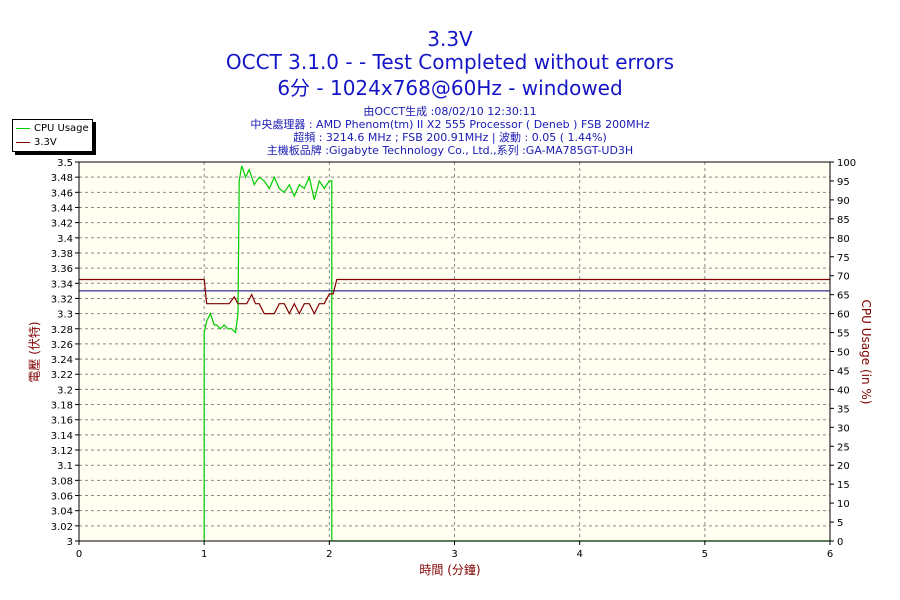  What do you see at coordinates (450, 570) in the screenshot?
I see `x-axis-label: 時間 (分鐘)` at bounding box center [450, 570].